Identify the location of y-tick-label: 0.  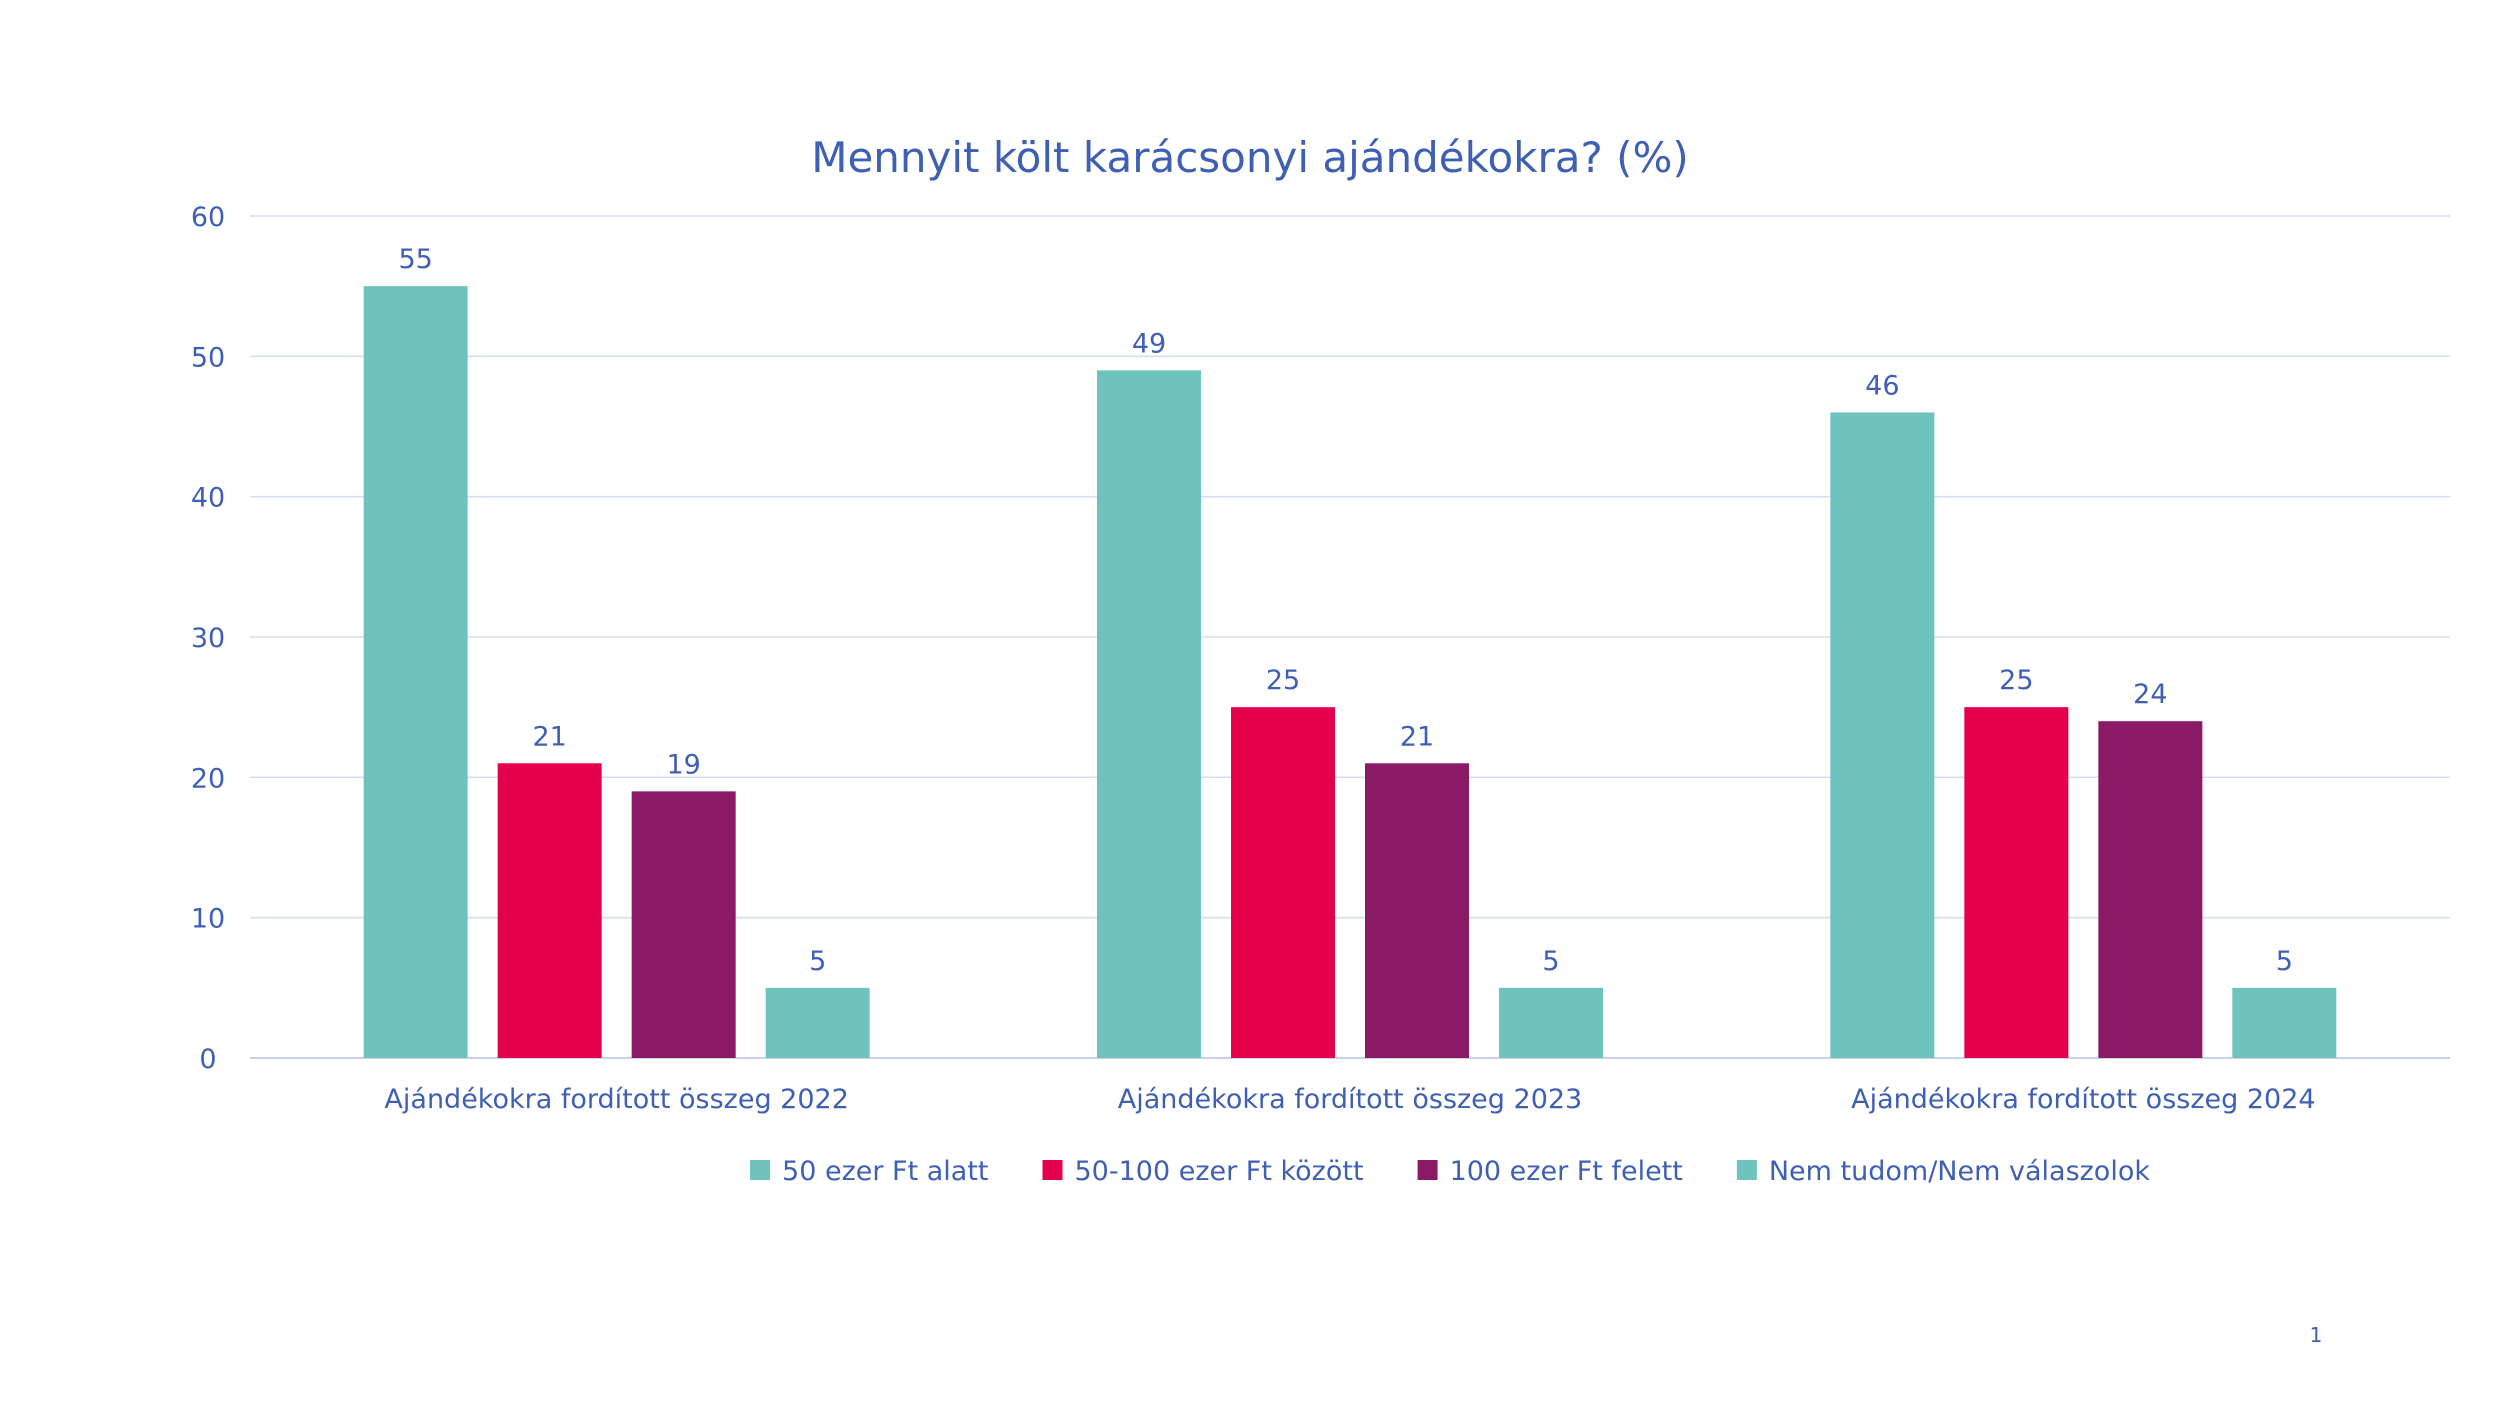
(207, 1059).